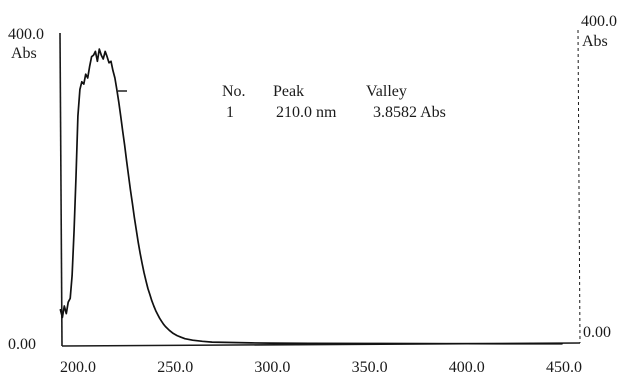  What do you see at coordinates (595, 41) in the screenshot?
I see `right-axis-unit-label: Abs` at bounding box center [595, 41].